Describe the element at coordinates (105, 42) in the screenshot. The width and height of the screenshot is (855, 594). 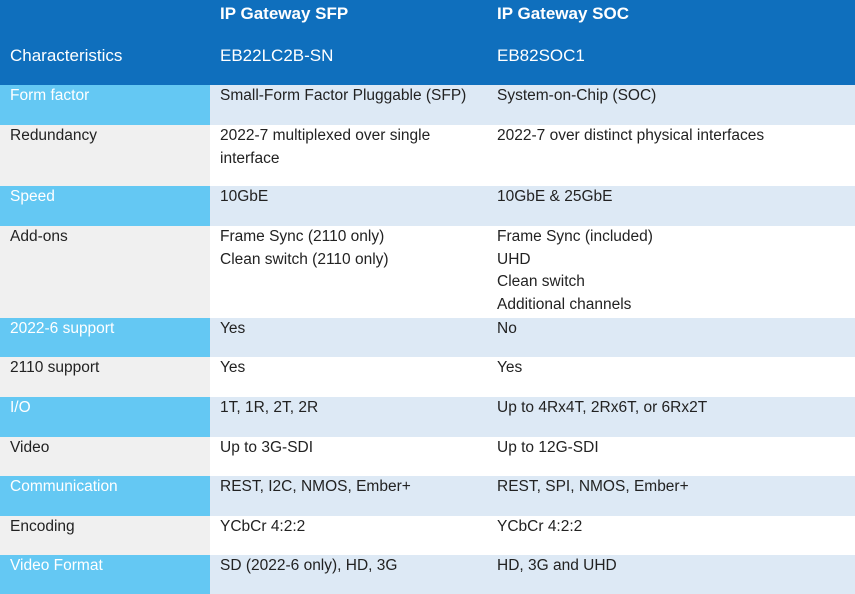
I see `header-characteristics: Characteristics` at that location.